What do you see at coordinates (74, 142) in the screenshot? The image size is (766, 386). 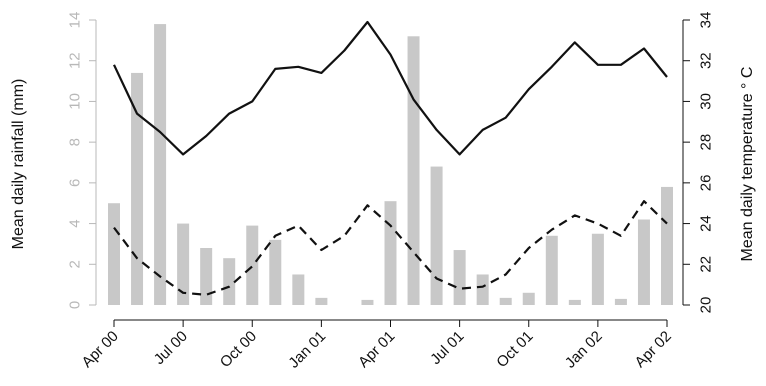 I see `y-axis-left-tick-label: 8` at bounding box center [74, 142].